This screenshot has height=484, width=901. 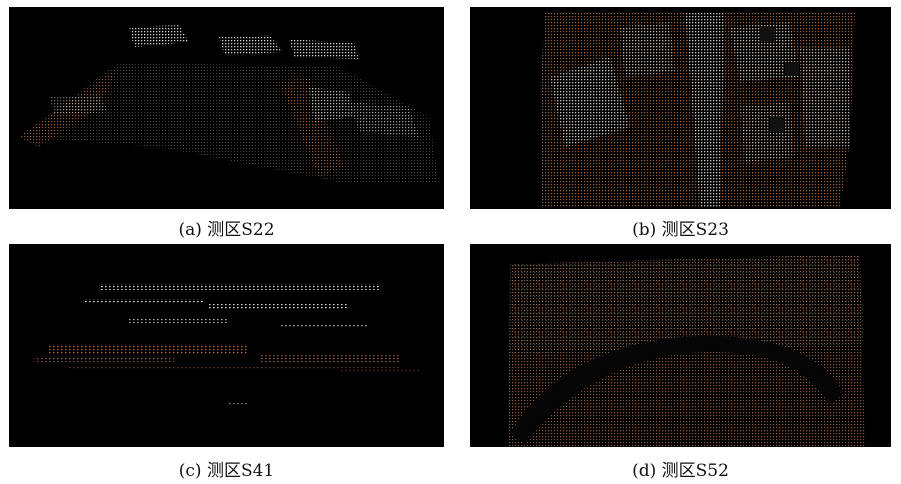 I want to click on point-cloud-image-c, so click(x=226, y=344).